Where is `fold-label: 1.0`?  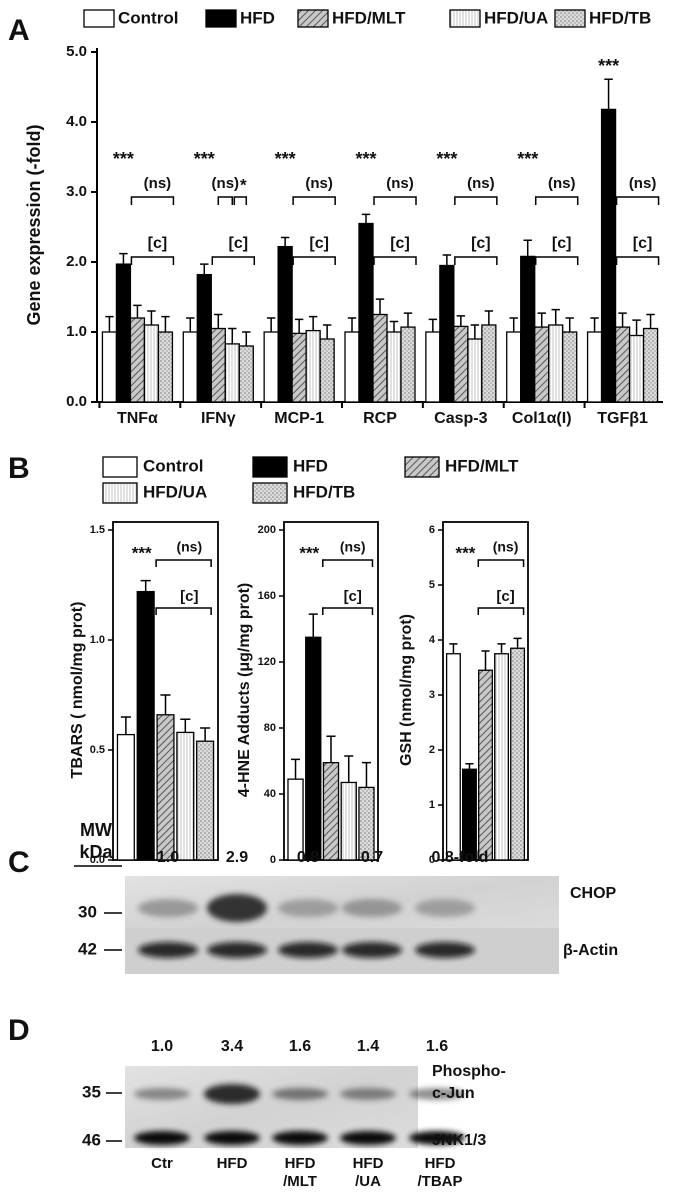
fold-label: 1.0 is located at coordinates (162, 1046).